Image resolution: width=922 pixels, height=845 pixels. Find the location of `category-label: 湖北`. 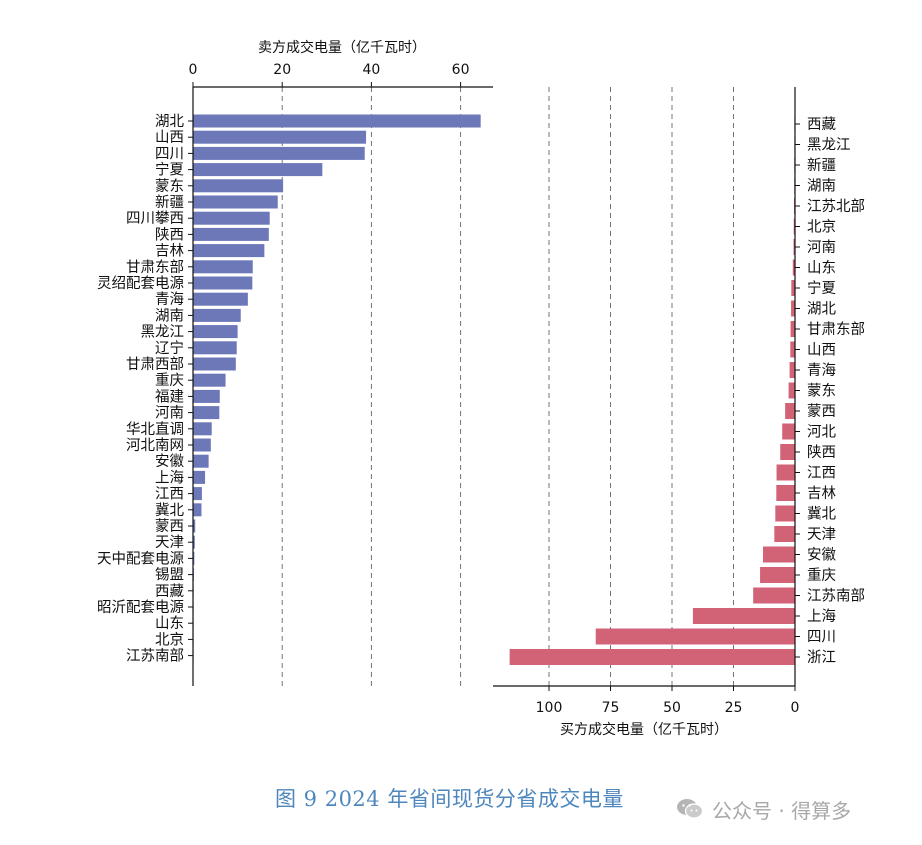

category-label: 湖北 is located at coordinates (169, 121).